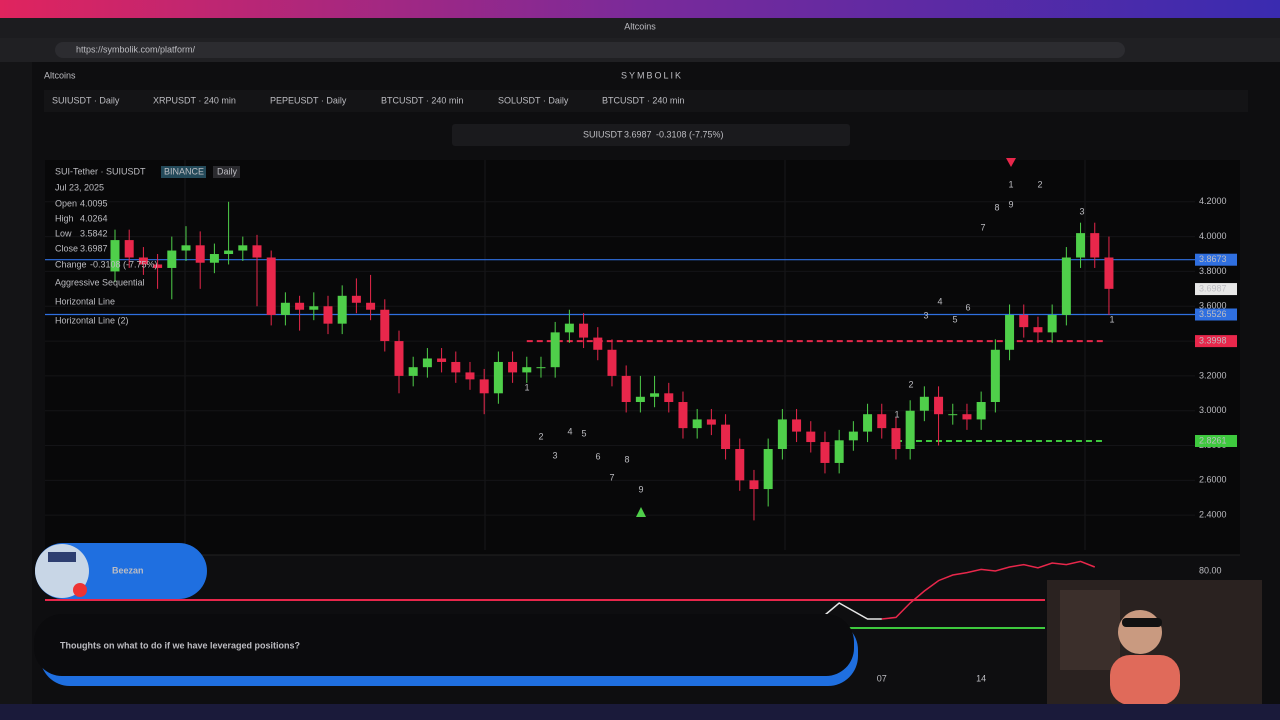 Image resolution: width=1280 pixels, height=720 pixels. Describe the element at coordinates (124, 264) in the screenshot. I see `change: -0.3108 (-7.75%)` at that location.